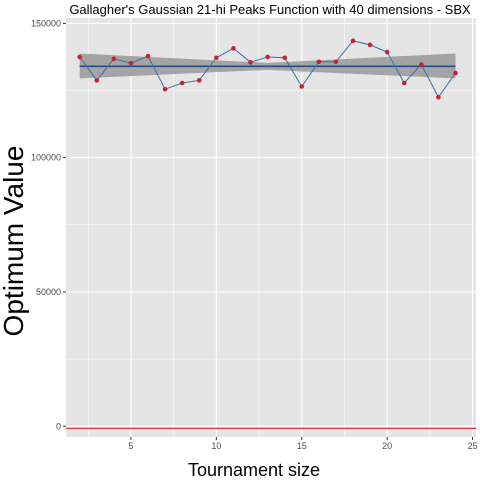  What do you see at coordinates (48, 292) in the screenshot?
I see `y-tick-label: 50000` at bounding box center [48, 292].